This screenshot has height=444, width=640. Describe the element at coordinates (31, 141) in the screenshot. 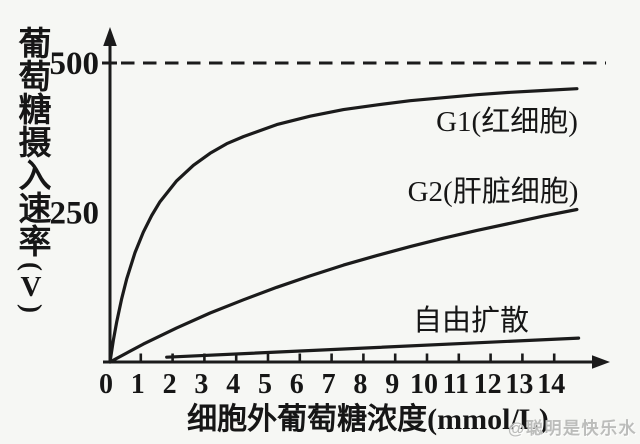

I see `y-axis-label-text: 葡萄糖摄入速率` at that location.